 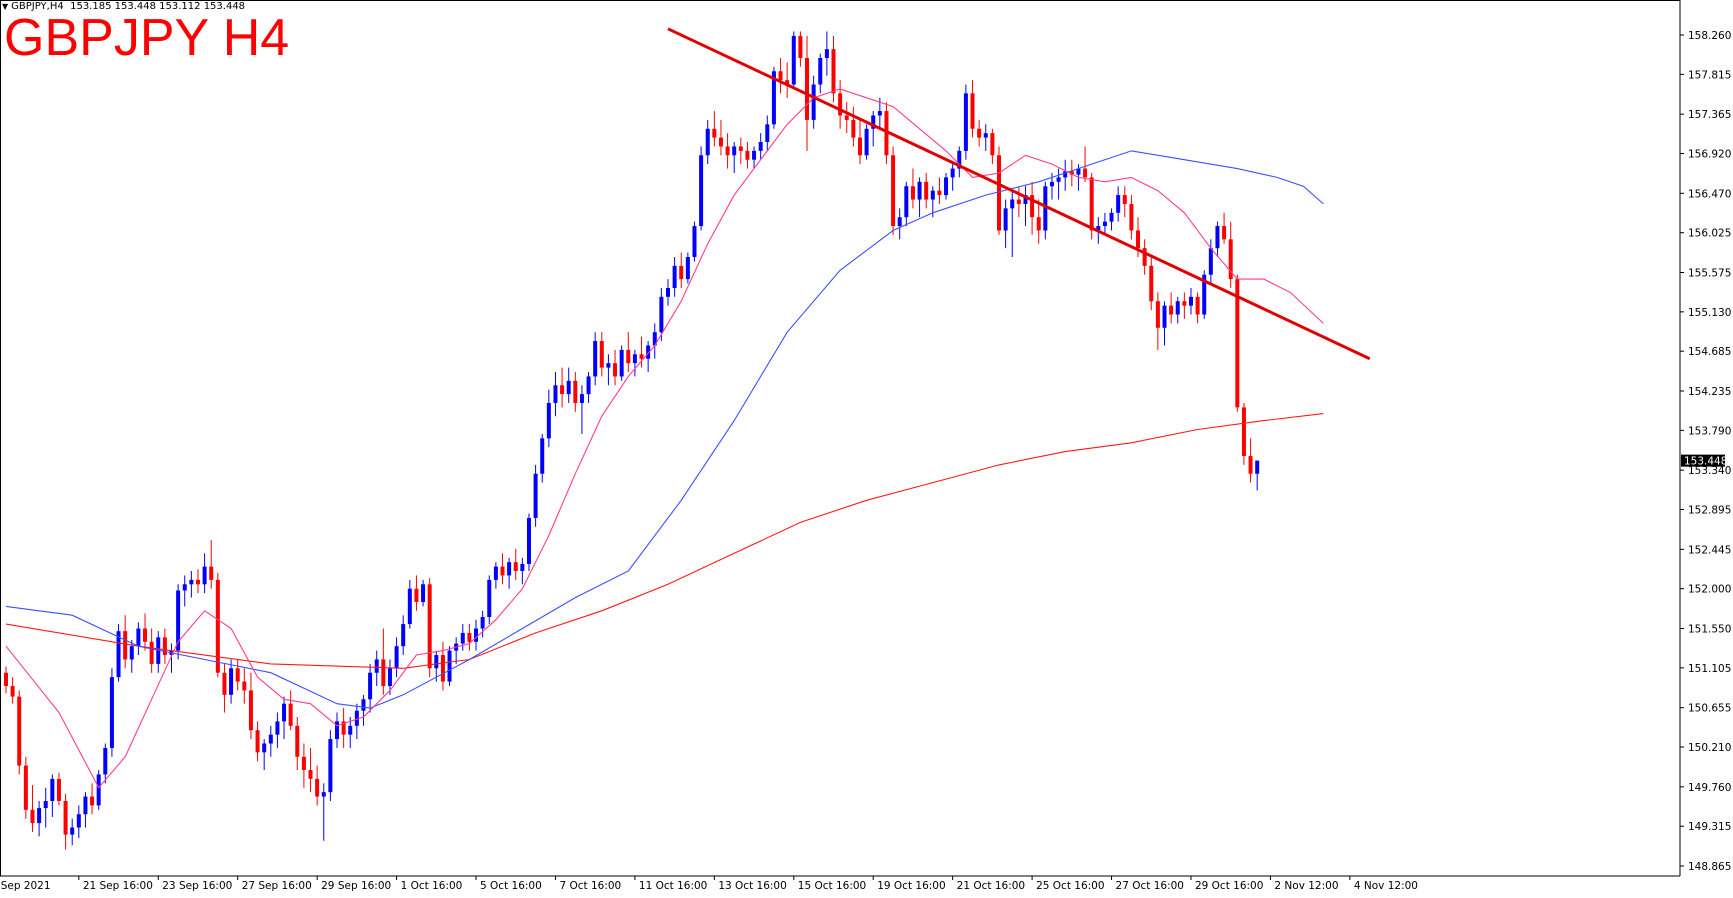 What do you see at coordinates (5, 6) in the screenshot?
I see `dropdown-triangle-icon: ▼` at bounding box center [5, 6].